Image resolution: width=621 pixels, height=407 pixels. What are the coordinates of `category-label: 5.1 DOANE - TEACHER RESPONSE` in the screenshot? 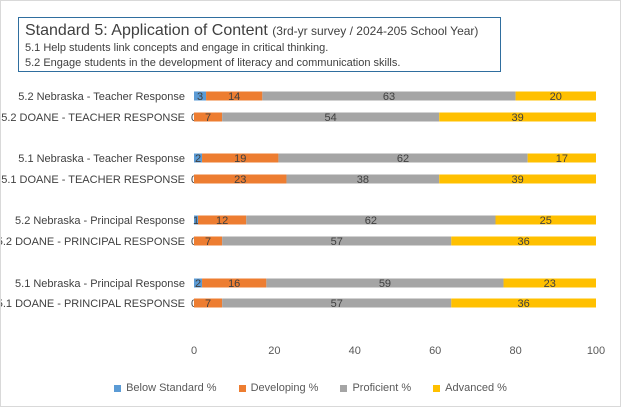 It's located at (93, 180).